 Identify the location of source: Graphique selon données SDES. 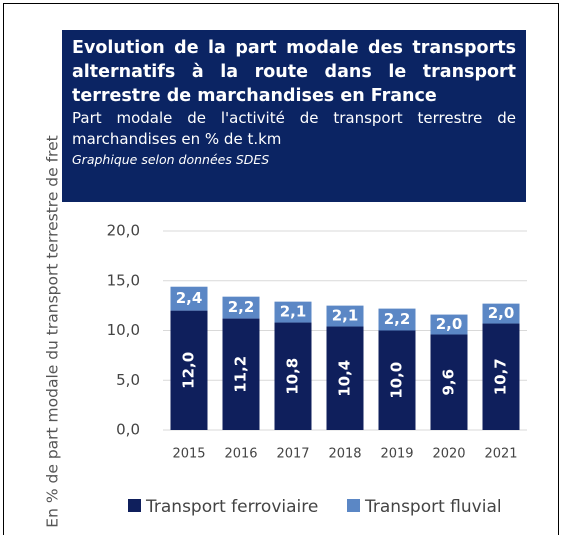
(171, 159).